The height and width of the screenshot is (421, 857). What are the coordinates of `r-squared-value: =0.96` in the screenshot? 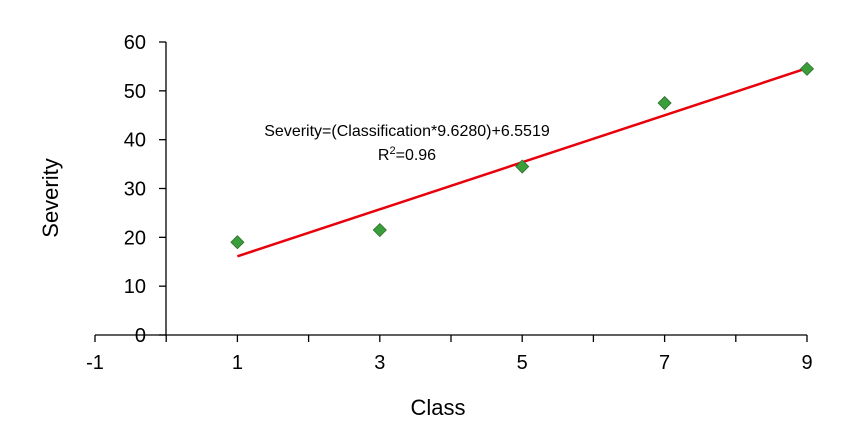 It's located at (416, 155).